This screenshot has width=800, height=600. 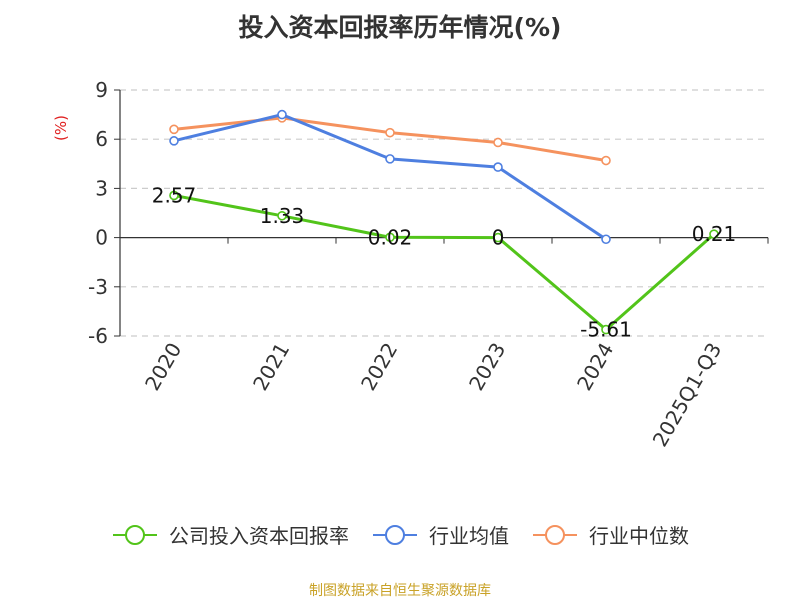 What do you see at coordinates (595, 367) in the screenshot?
I see `x-tick-label: 2024` at bounding box center [595, 367].